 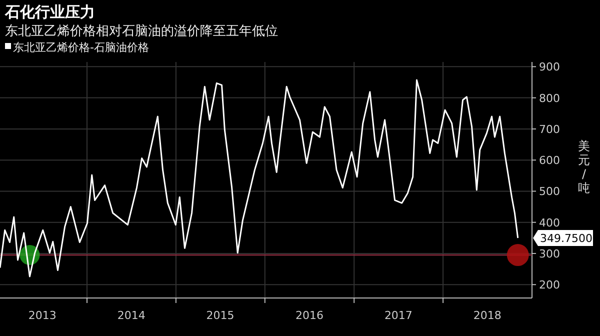 What do you see at coordinates (549, 98) in the screenshot?
I see `y-tick-label: 800` at bounding box center [549, 98].